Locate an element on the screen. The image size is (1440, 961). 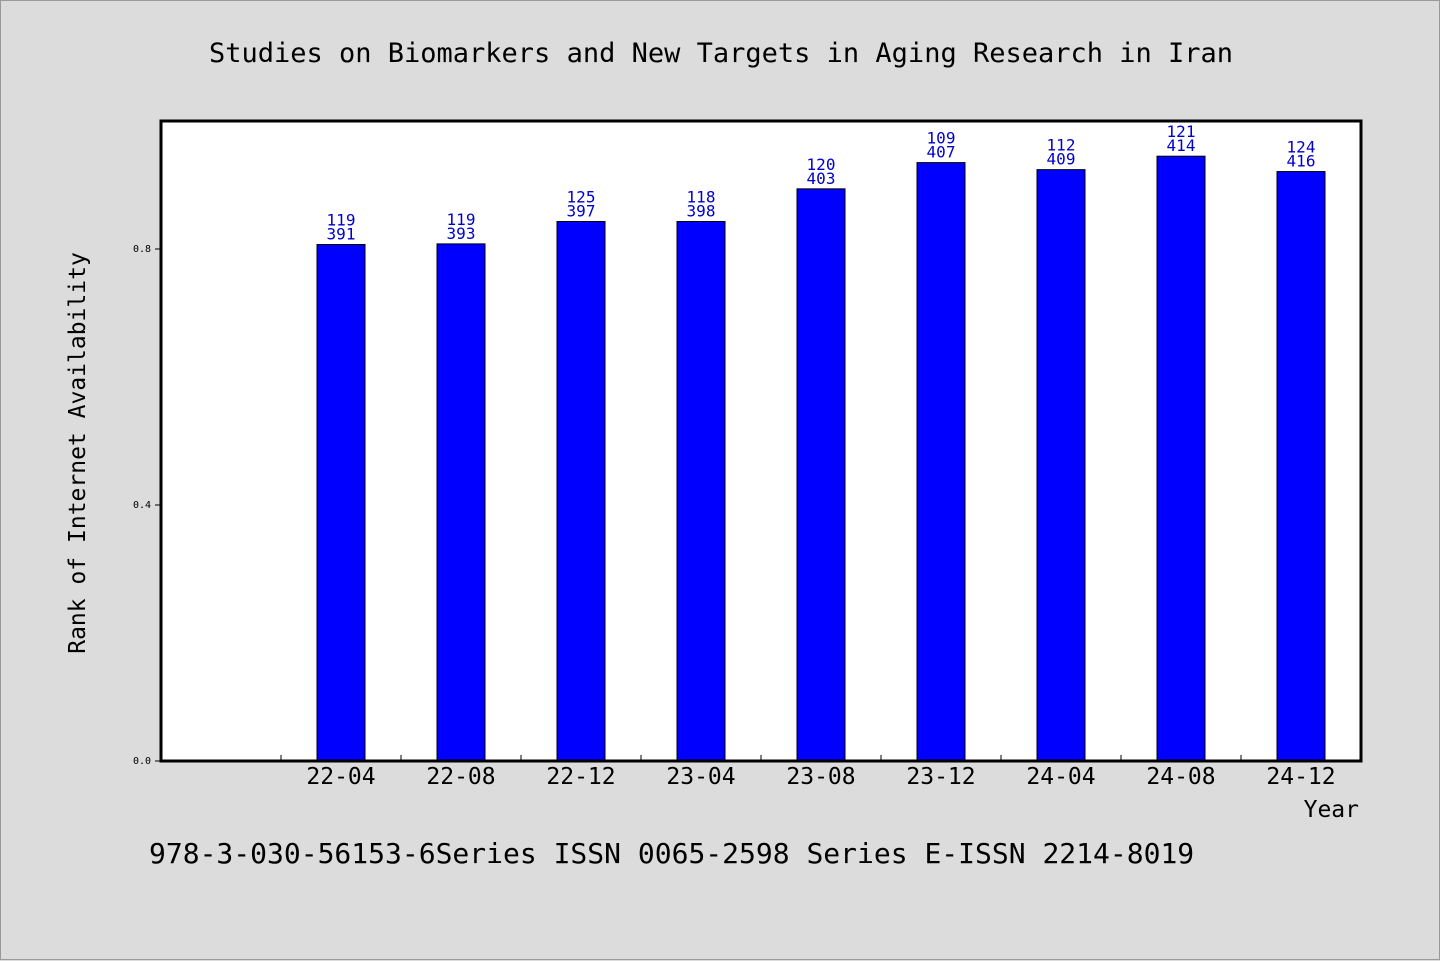
data-label-top: 120 is located at coordinates (821, 164).